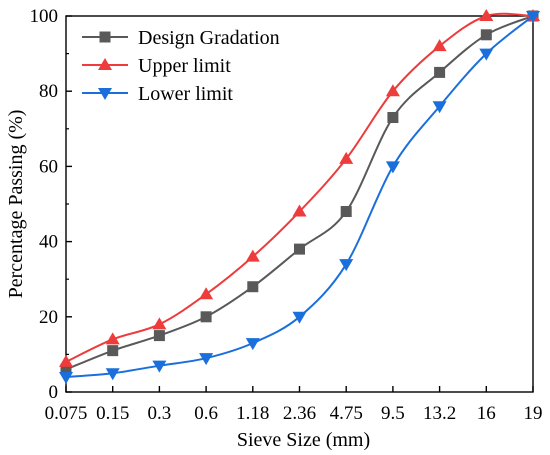  What do you see at coordinates (209, 38) in the screenshot?
I see `legend-label: Design Gradation` at bounding box center [209, 38].